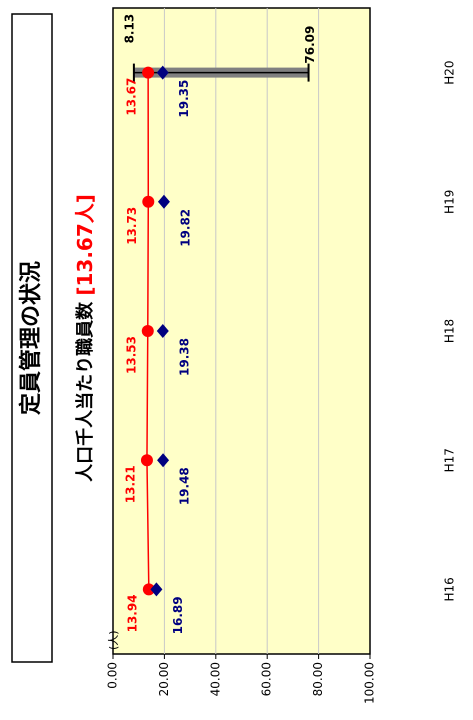  What do you see at coordinates (267, 679) in the screenshot?
I see `value-tick-label: 60.00` at bounding box center [267, 679].